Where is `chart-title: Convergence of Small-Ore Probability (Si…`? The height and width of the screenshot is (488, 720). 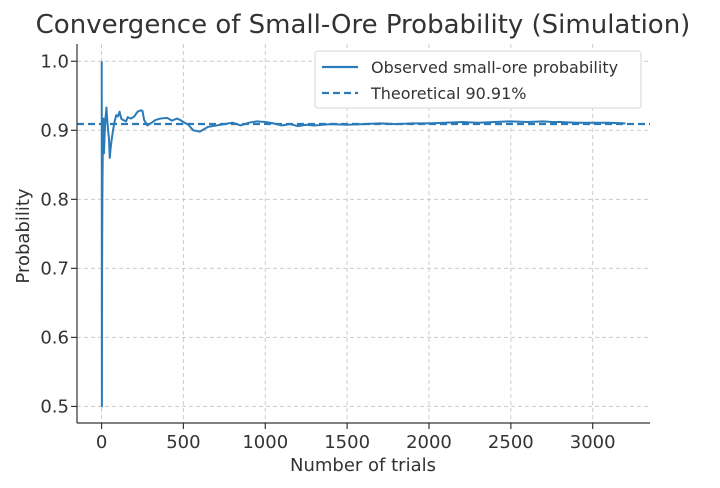 chart-title: Convergence of Small-Ore Probability (Si… is located at coordinates (363, 25).